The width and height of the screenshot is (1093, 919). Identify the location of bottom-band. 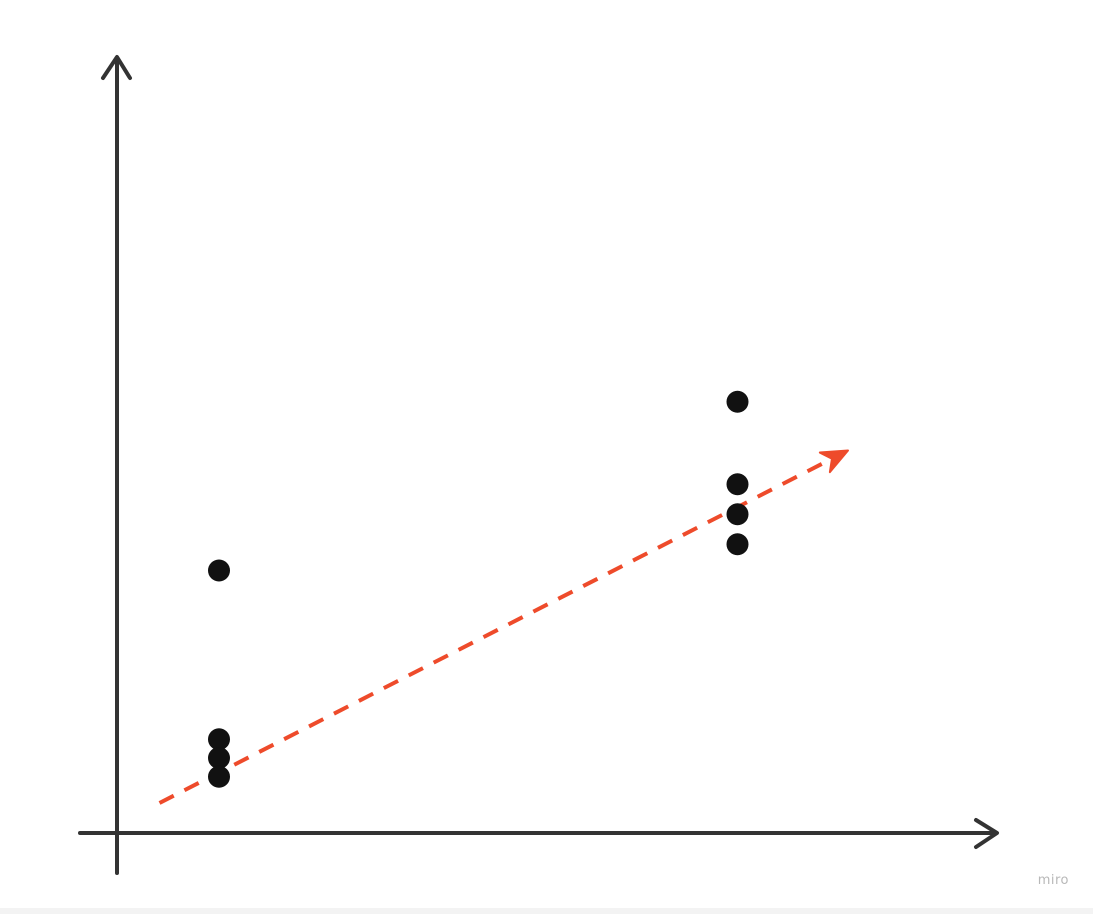
(546, 911).